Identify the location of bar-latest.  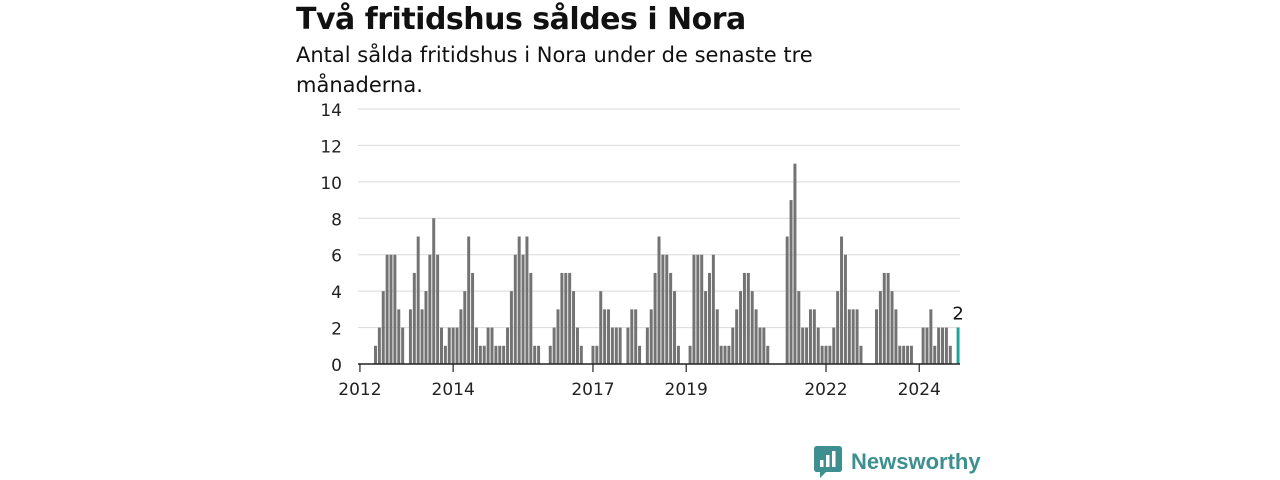
(958, 345).